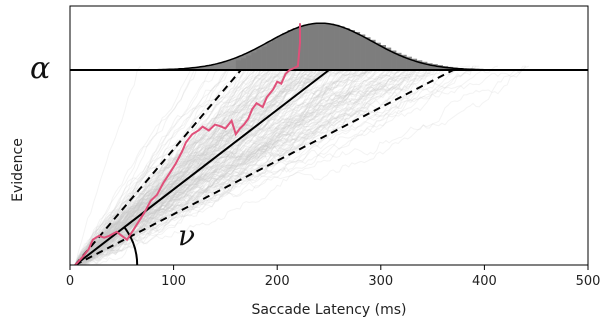 The image size is (603, 322). I want to click on x-tick-label: 100, so click(173, 281).